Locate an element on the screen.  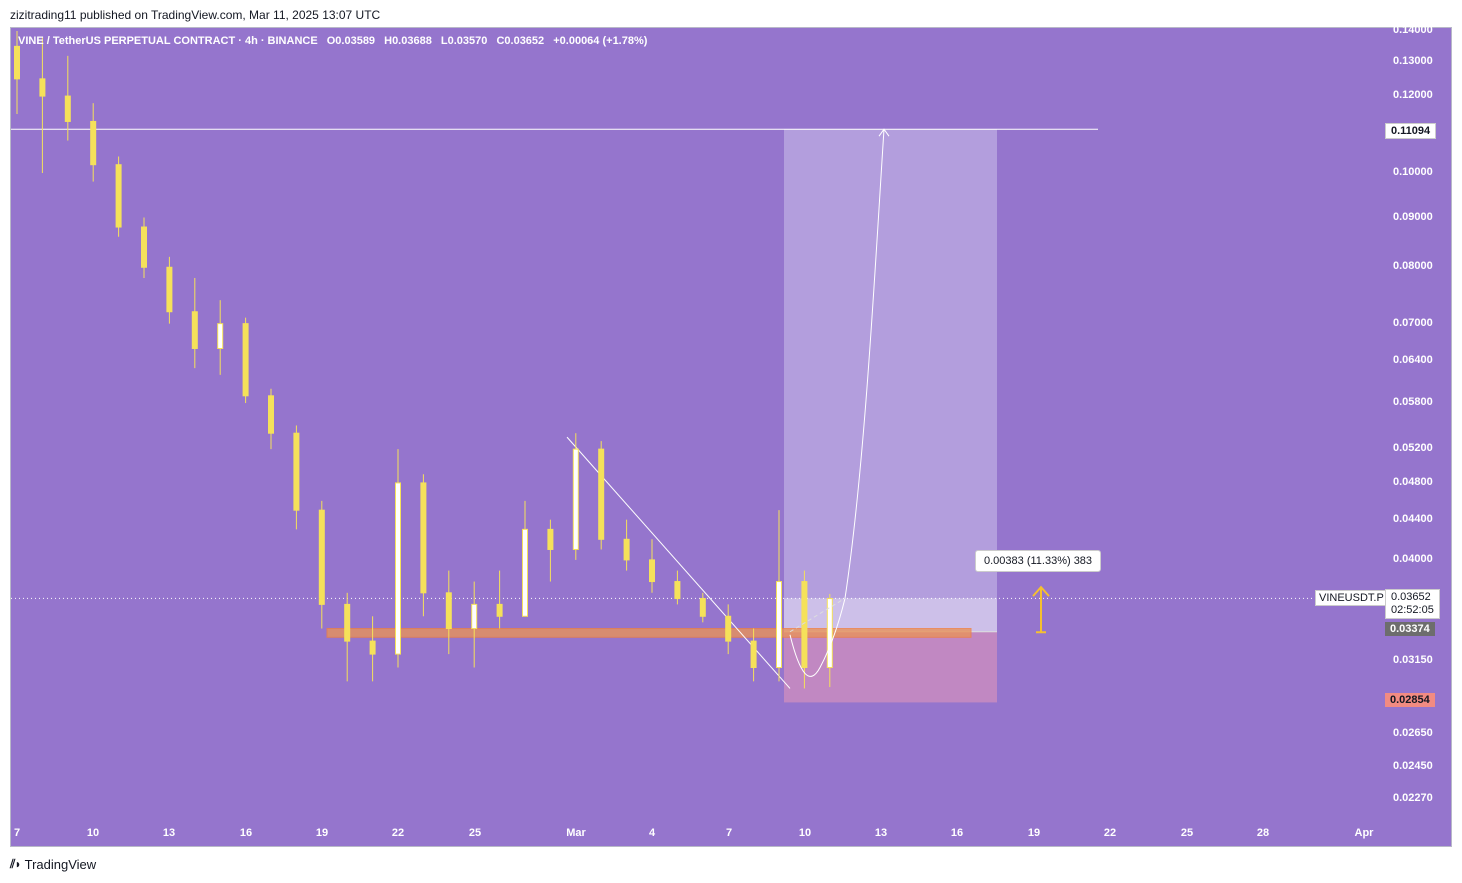
time-axis is located at coordinates (731, 834).